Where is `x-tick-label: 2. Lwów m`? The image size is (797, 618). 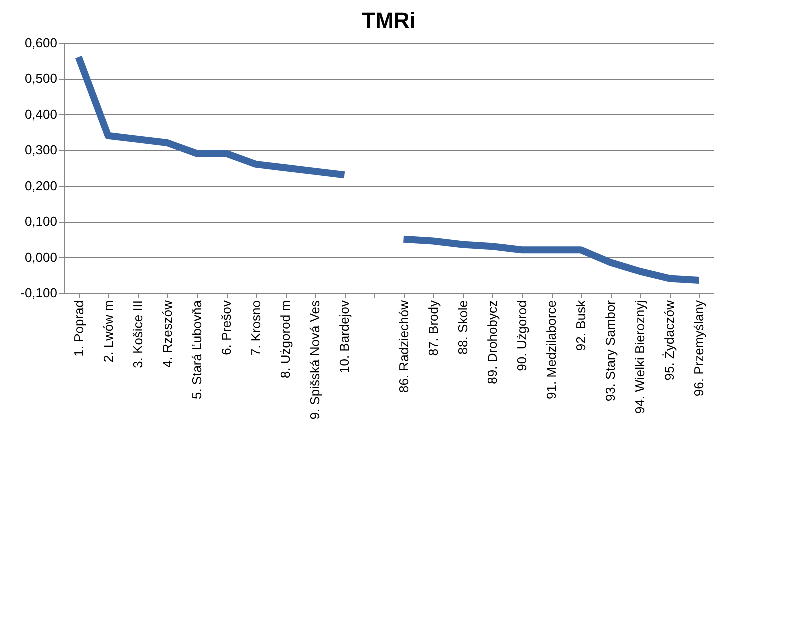
x-tick-label: 2. Lwów m is located at coordinates (108, 331).